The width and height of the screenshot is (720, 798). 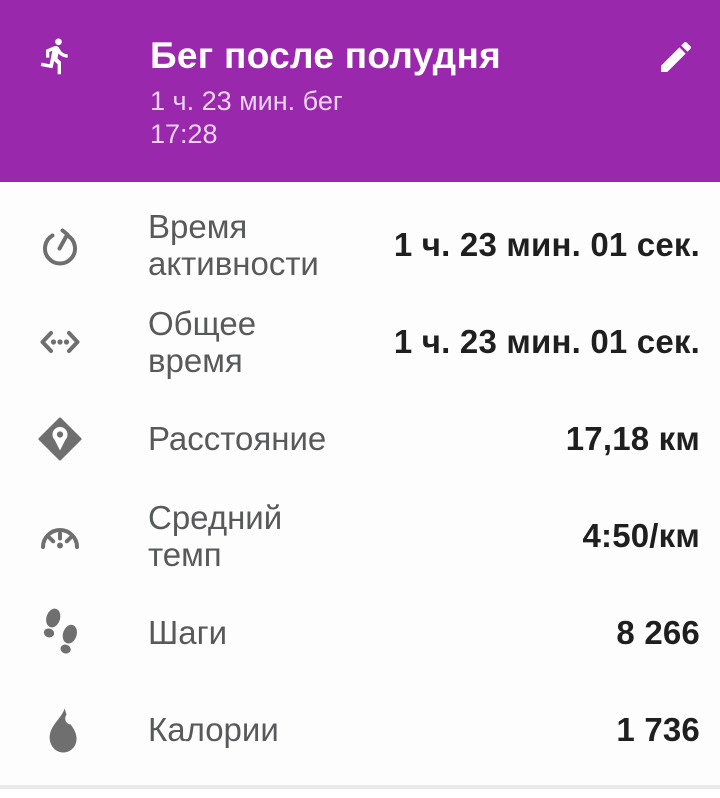 What do you see at coordinates (360, 535) in the screenshot?
I see `stat-row-average-pace: Средний темп 4:50/км` at bounding box center [360, 535].